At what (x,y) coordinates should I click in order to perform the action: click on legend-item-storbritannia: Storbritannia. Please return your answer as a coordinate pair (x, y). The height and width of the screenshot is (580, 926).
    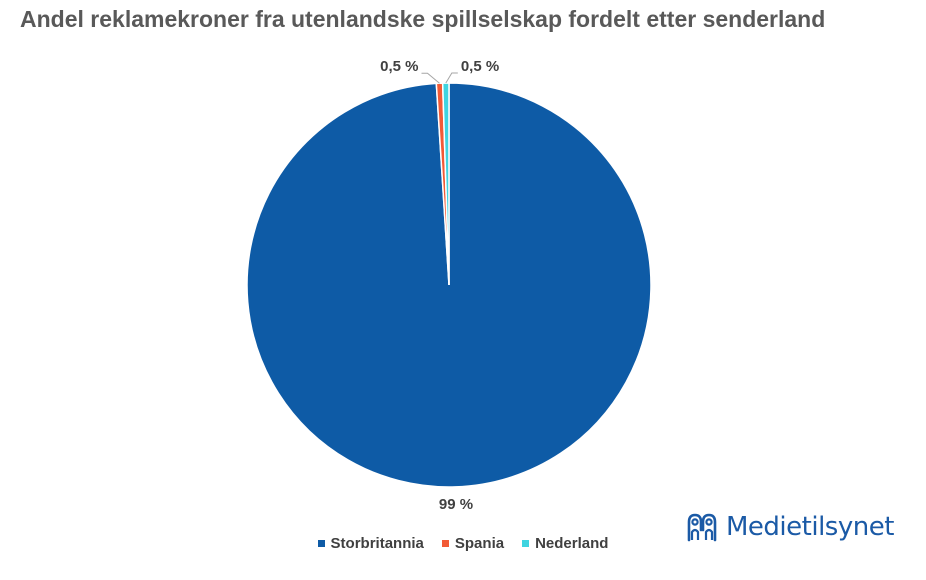
    Looking at the image, I should click on (370, 543).